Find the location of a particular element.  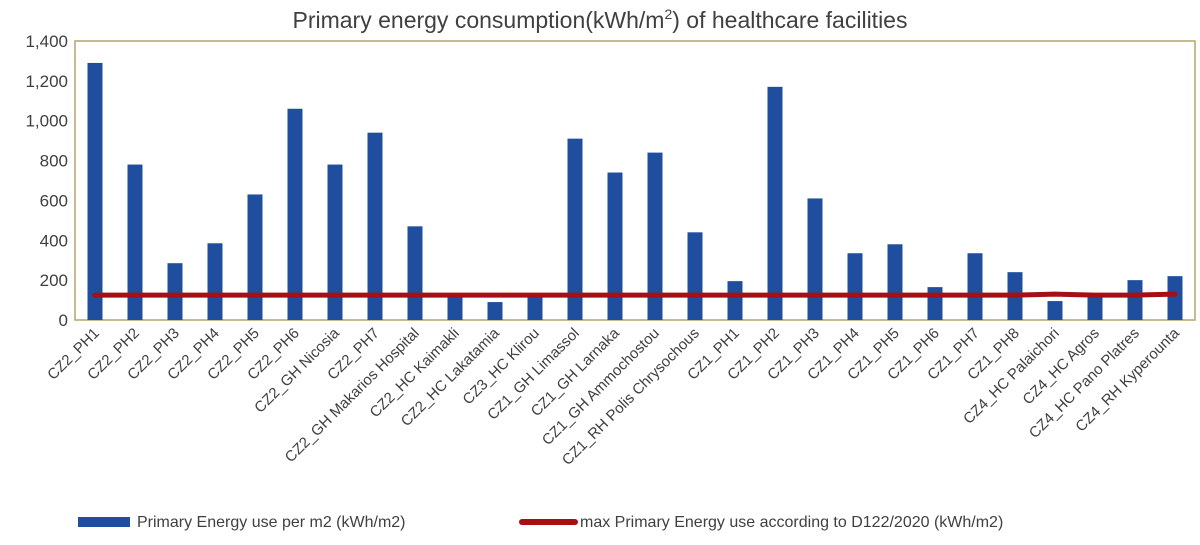

y-tick-label: 1,200 is located at coordinates (46, 81).